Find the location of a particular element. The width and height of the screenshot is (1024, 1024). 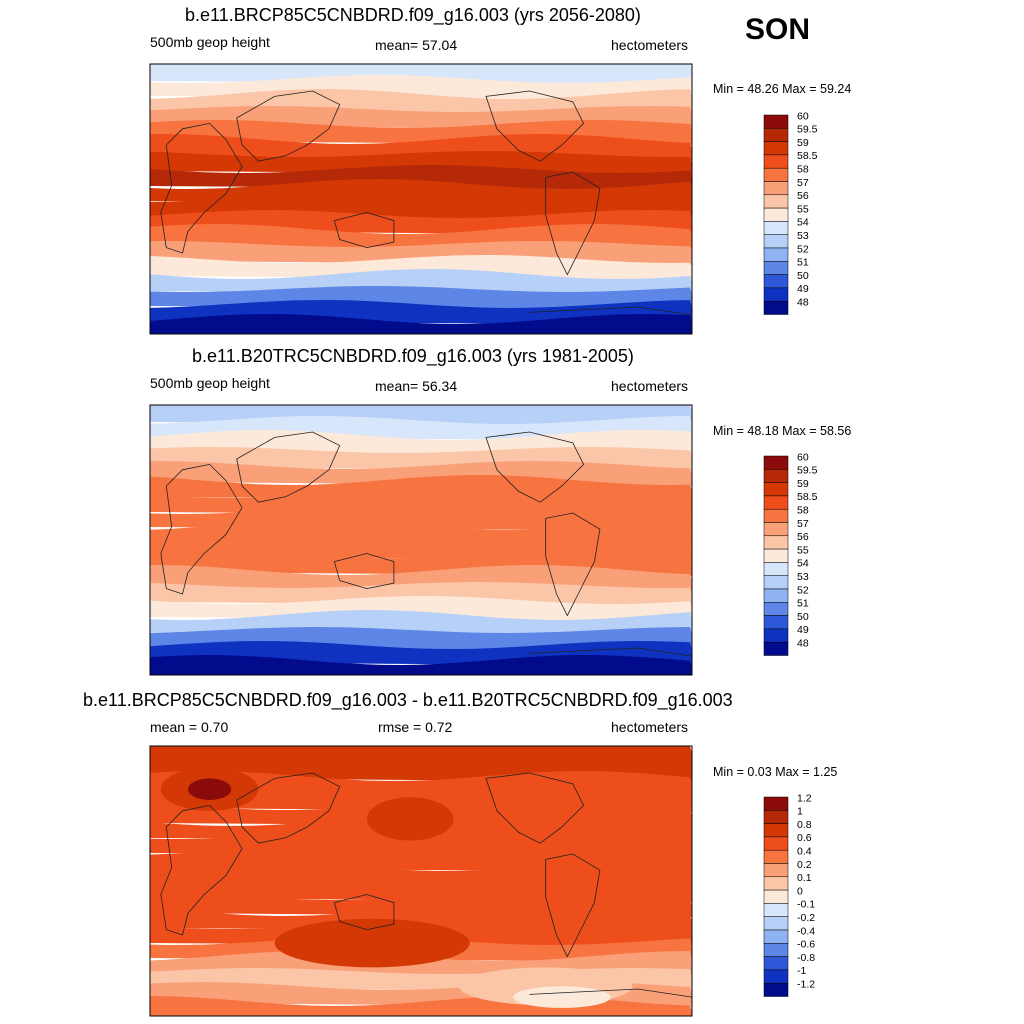

legend-label: 58 is located at coordinates (803, 511).